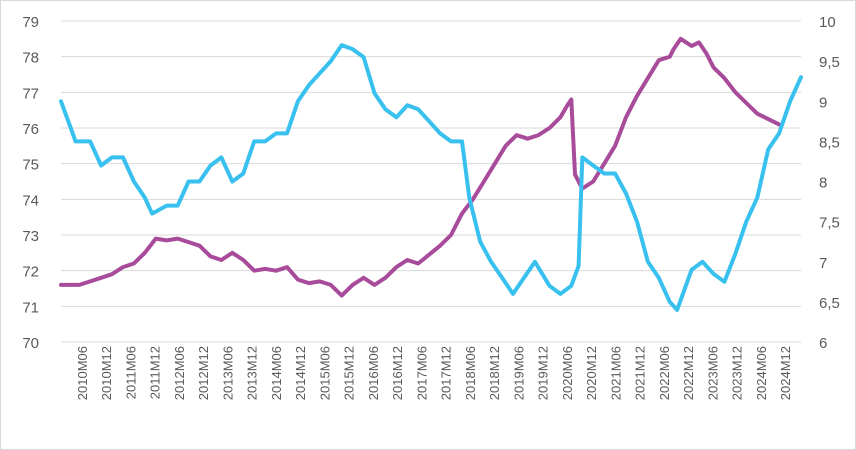 The image size is (856, 450). Describe the element at coordinates (106, 373) in the screenshot. I see `x-tick-label: 2010M12` at that location.